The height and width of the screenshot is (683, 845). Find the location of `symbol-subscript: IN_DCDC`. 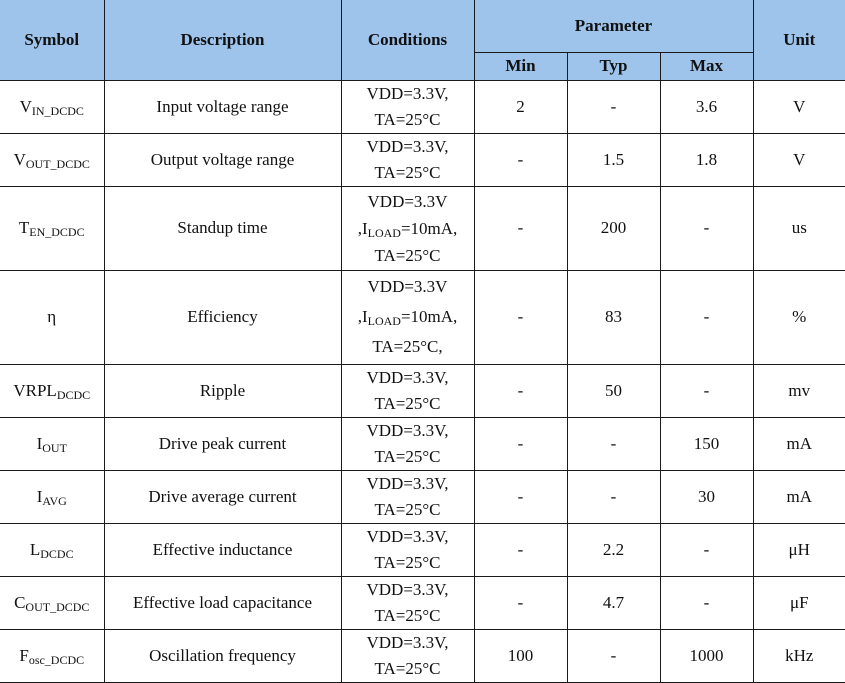

symbol-subscript: IN_DCDC is located at coordinates (57, 110).